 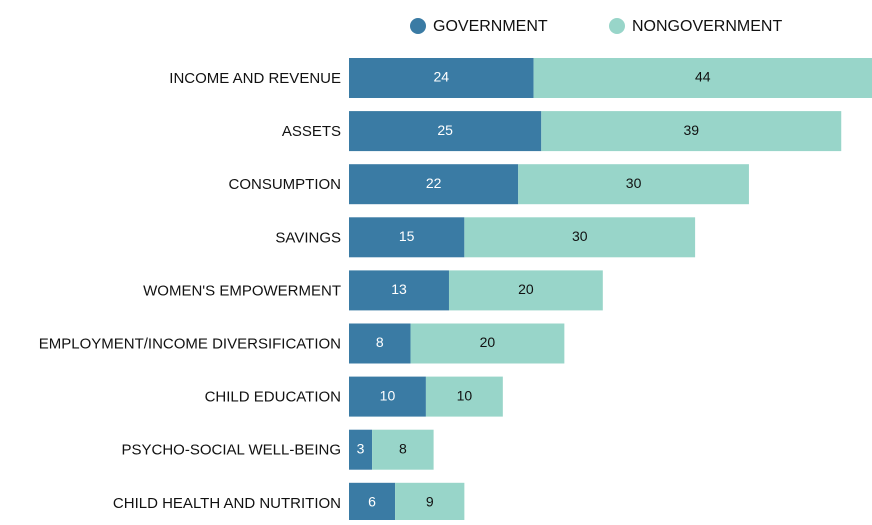 I want to click on value-label: 15, so click(x=407, y=236).